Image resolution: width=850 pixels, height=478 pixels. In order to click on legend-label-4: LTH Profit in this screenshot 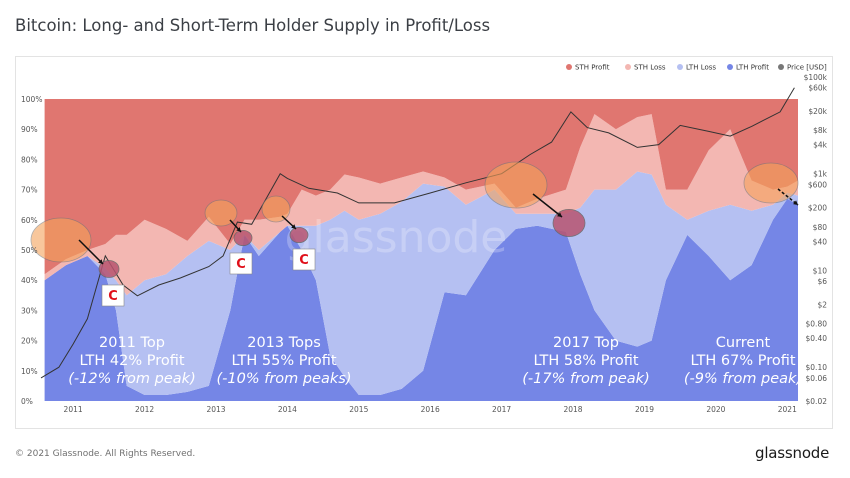, I will do `click(752, 68)`.